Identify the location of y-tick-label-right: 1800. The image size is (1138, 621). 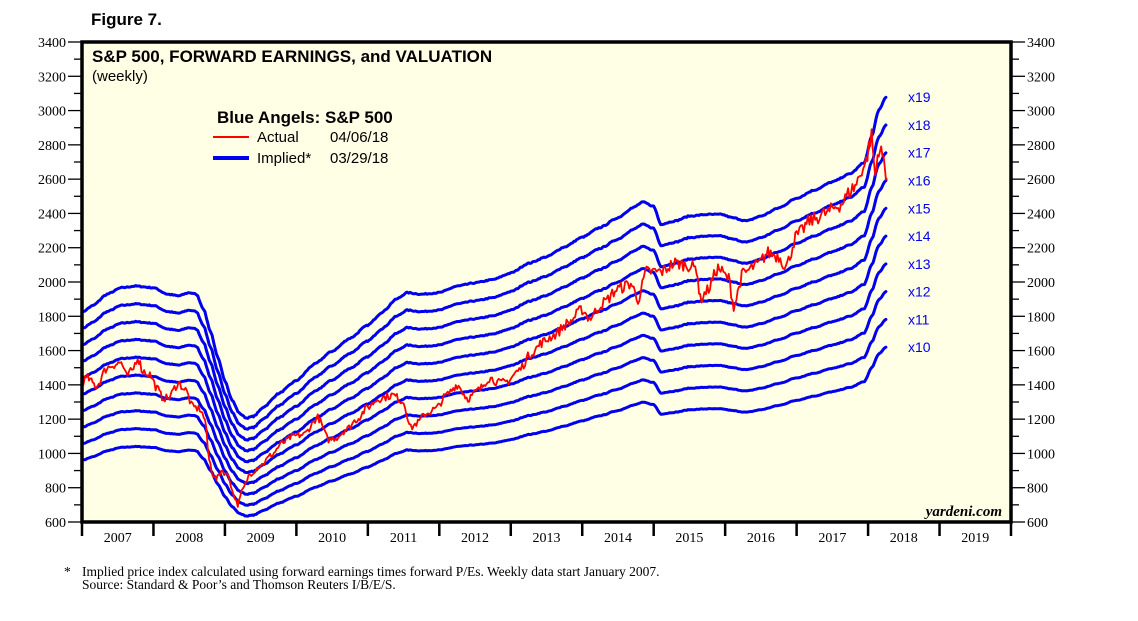
(1041, 317).